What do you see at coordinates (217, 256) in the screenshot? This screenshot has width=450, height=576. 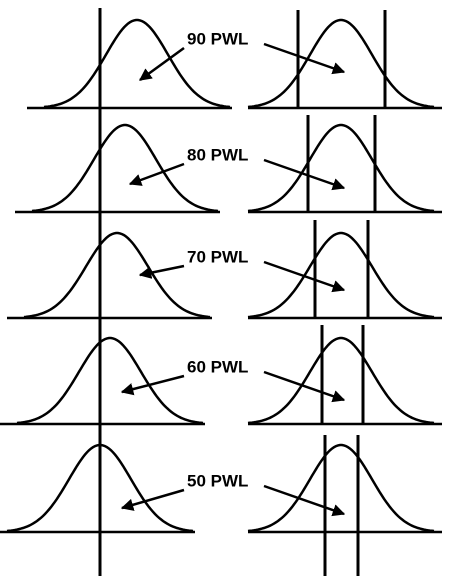 I see `pwl-label: 70 PWL` at bounding box center [217, 256].